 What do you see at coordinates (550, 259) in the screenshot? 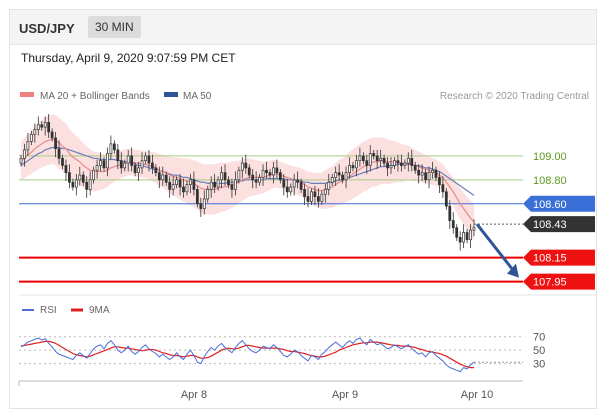
I see `level-tag-text: 108.15` at bounding box center [550, 259].